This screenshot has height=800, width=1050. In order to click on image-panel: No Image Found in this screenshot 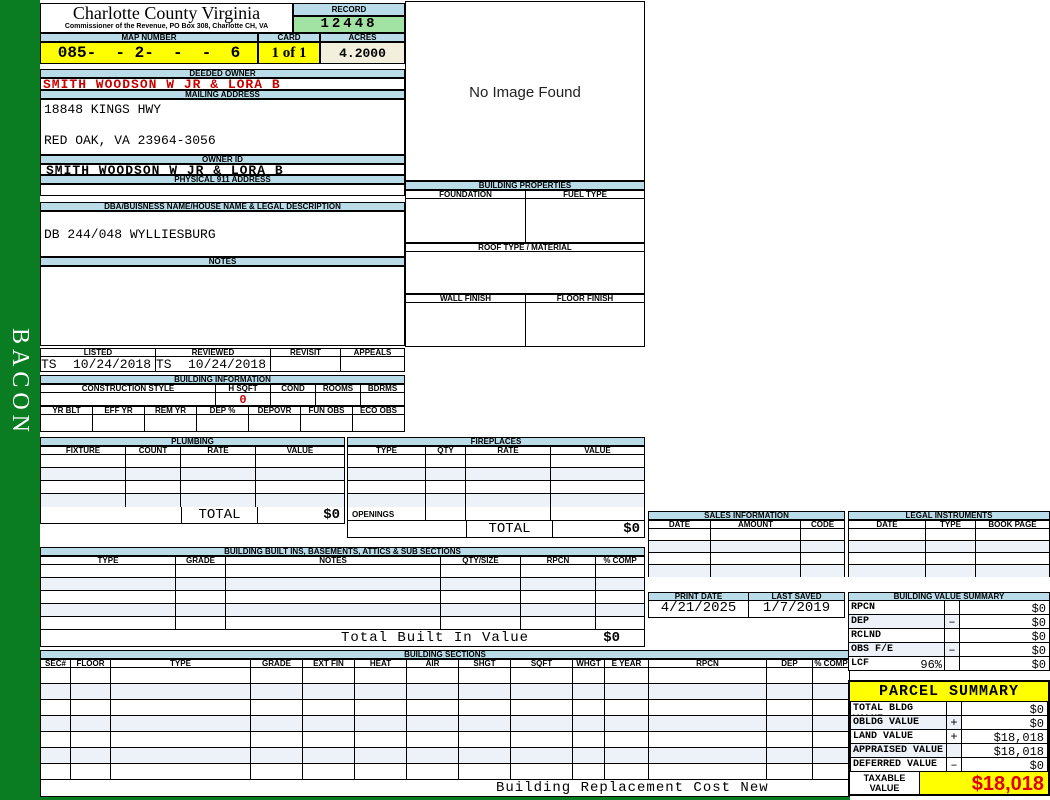, I will do `click(525, 91)`.